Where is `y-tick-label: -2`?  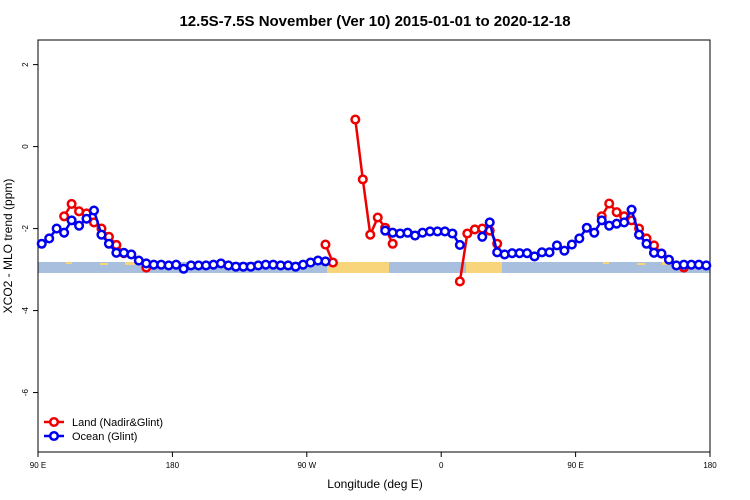 y-tick-label: -2 is located at coordinates (25, 228).